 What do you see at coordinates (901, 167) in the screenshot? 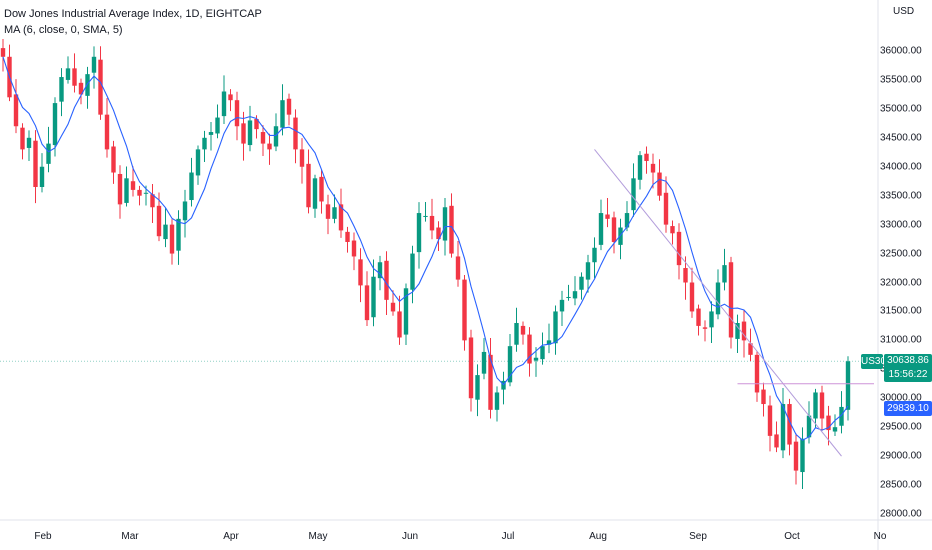
I see `price-tick-label: 34000.00` at bounding box center [901, 167].